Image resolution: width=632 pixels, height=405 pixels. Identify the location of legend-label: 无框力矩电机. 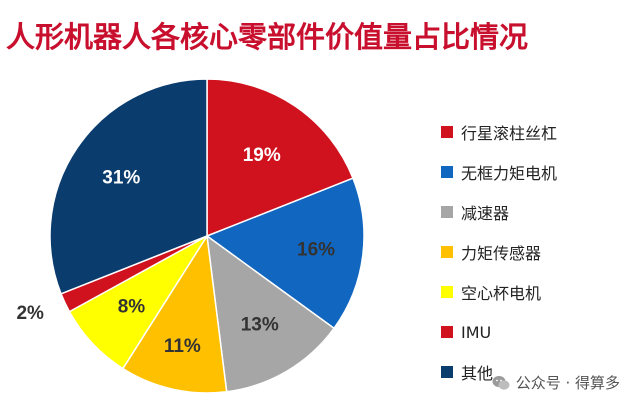
(509, 173).